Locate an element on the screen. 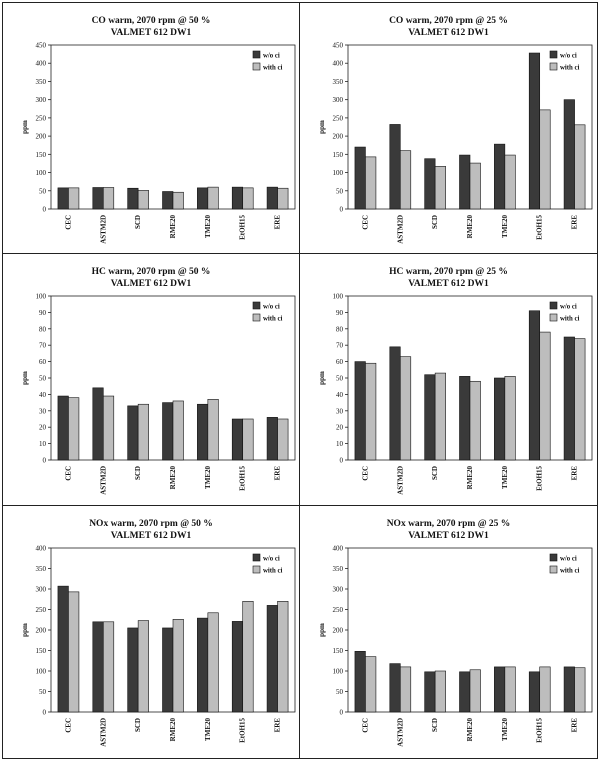 This screenshot has height=761, width=600. y-tick-label: 200 is located at coordinates (41, 631).